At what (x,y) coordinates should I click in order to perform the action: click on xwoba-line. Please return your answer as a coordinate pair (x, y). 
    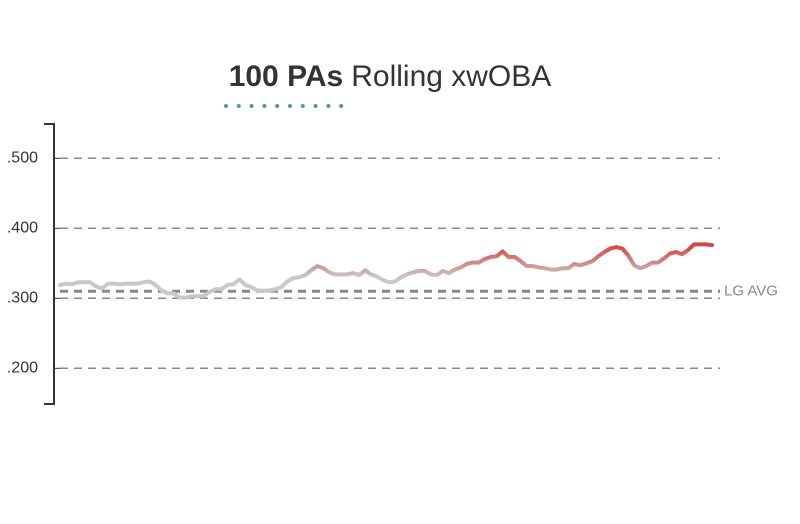
    Looking at the image, I should click on (386, 271).